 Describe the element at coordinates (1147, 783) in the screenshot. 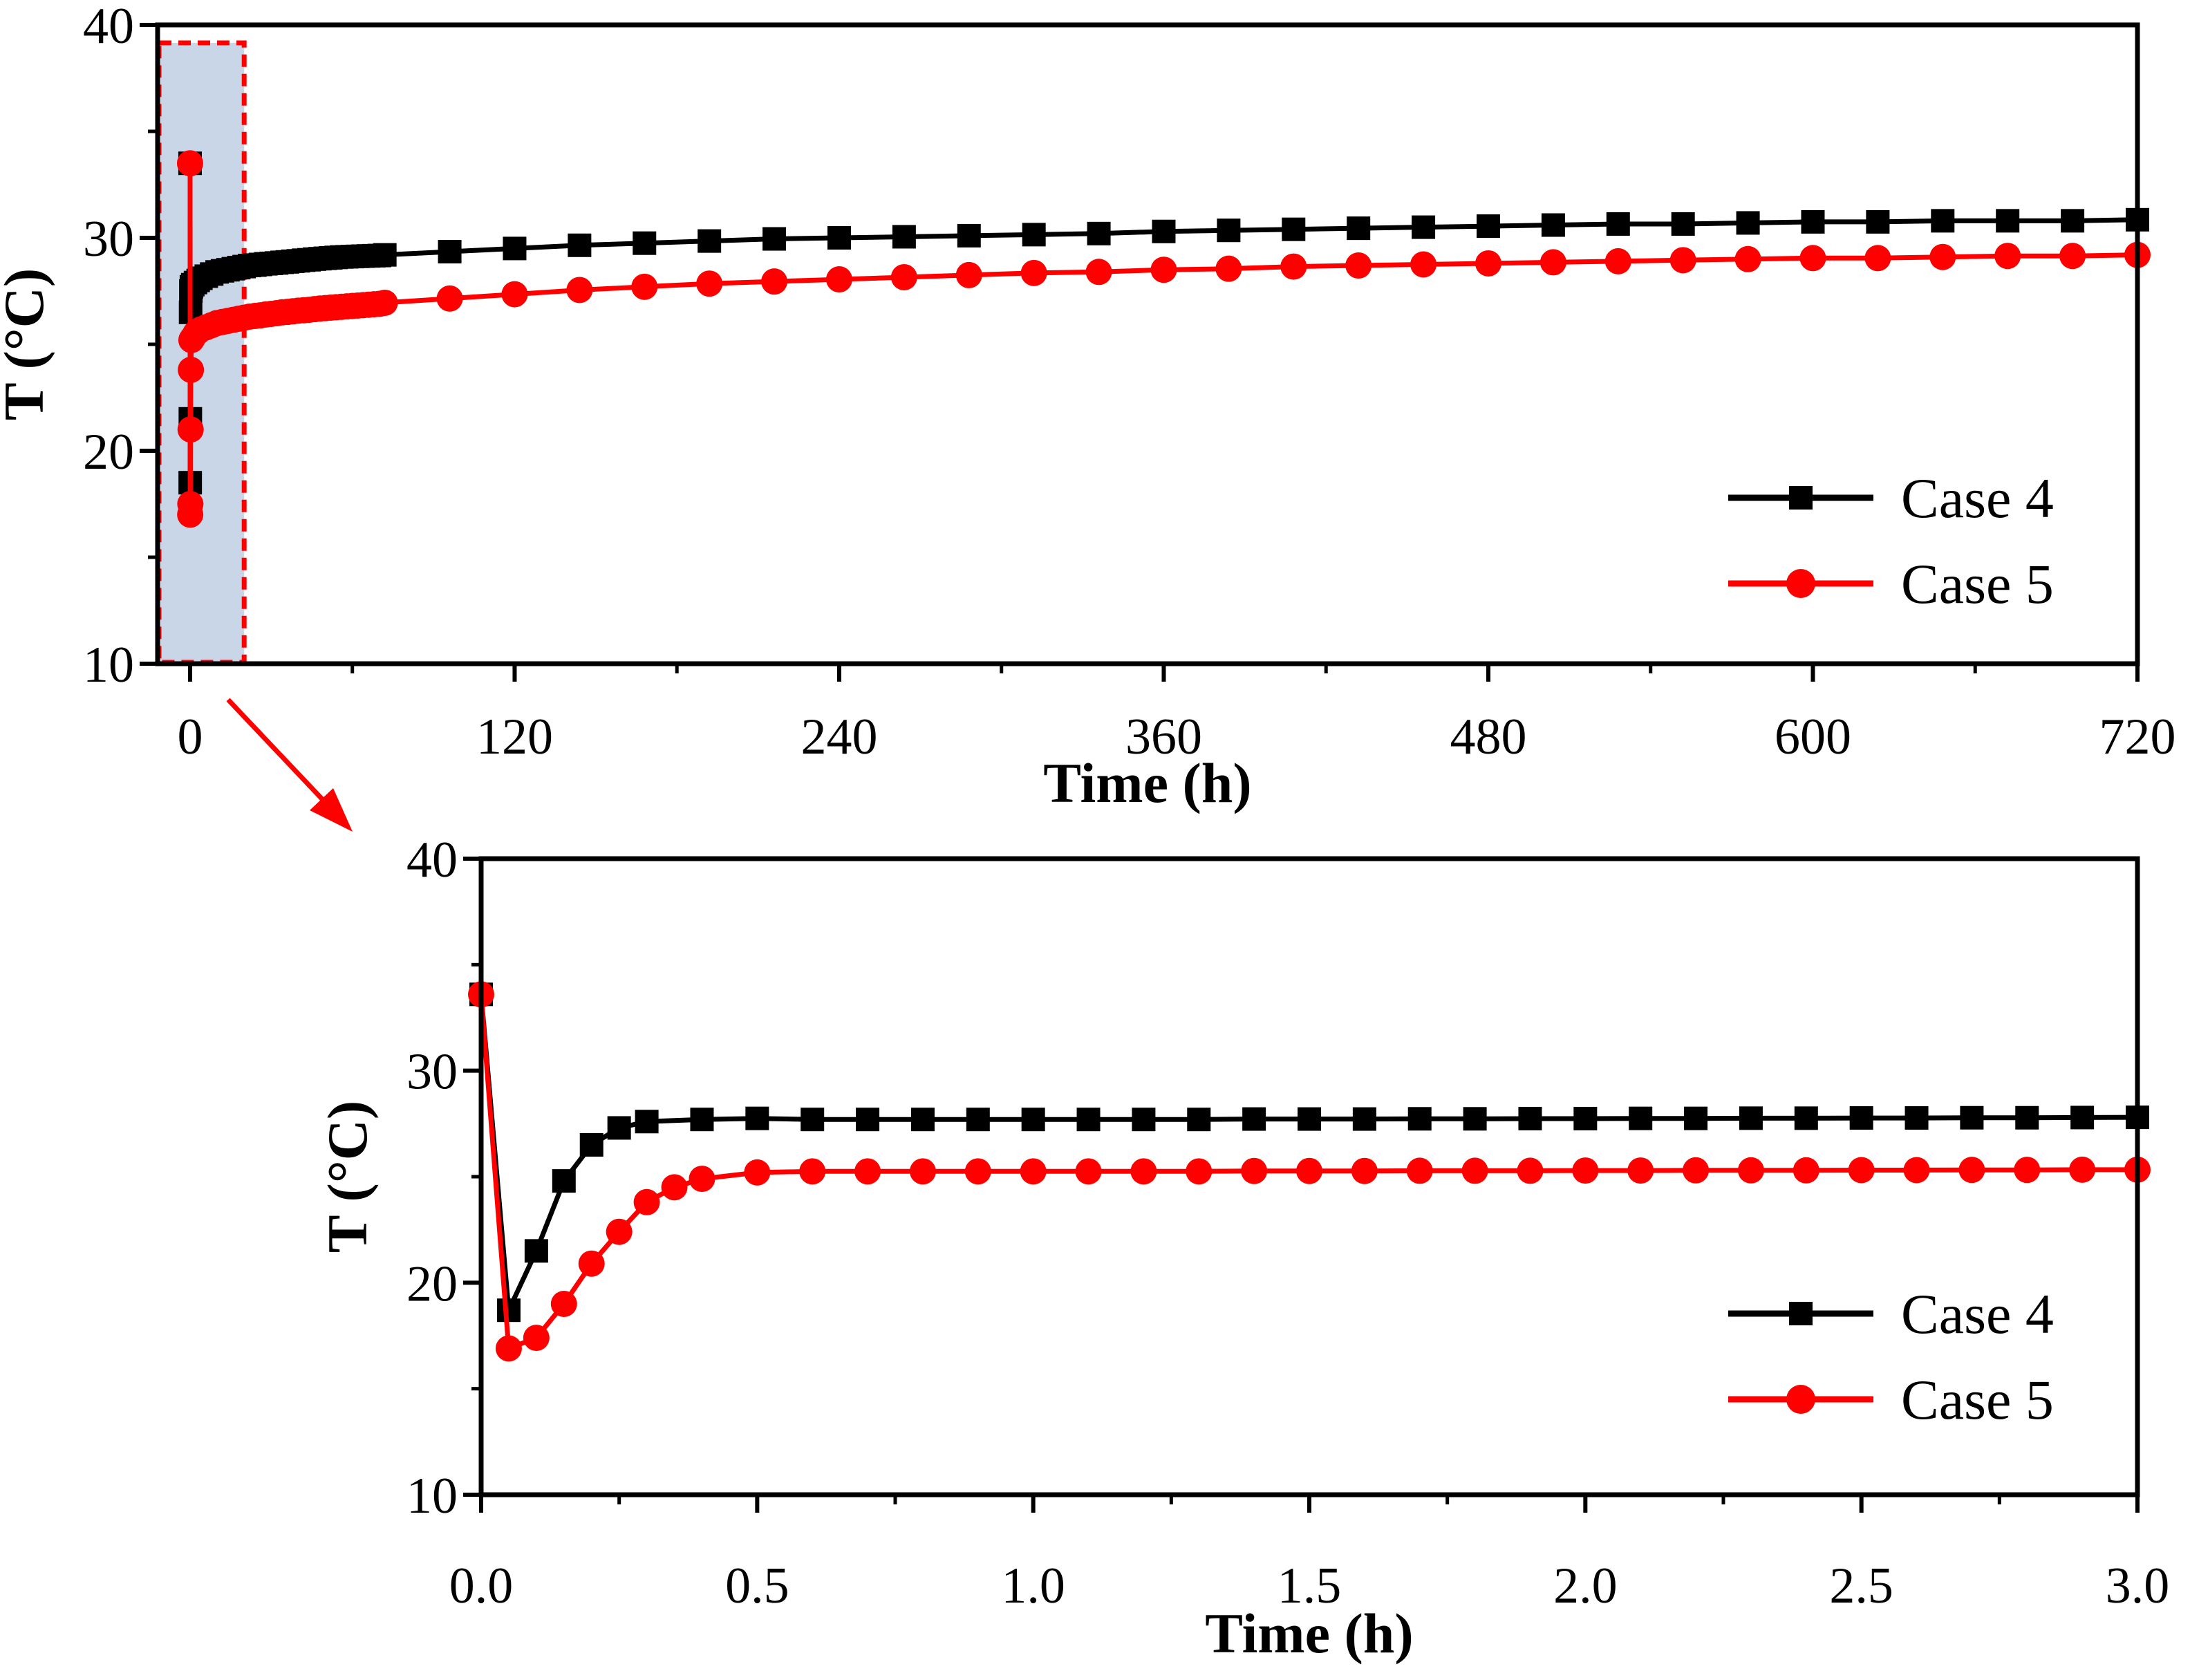

I see `x-axis-title: Time (h)` at that location.